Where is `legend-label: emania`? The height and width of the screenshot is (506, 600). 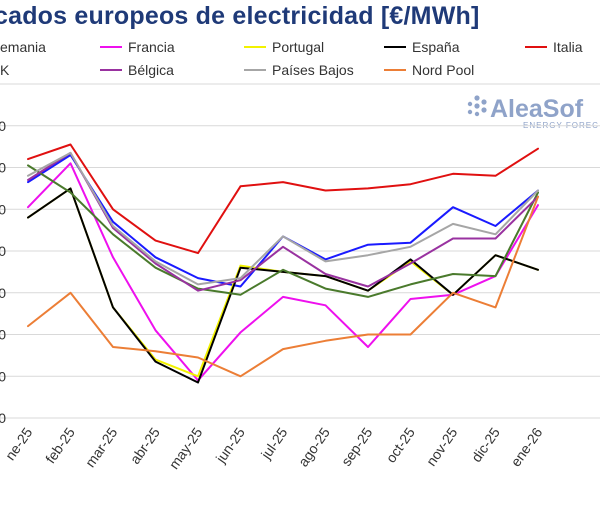 legend-label: emania is located at coordinates (23, 47).